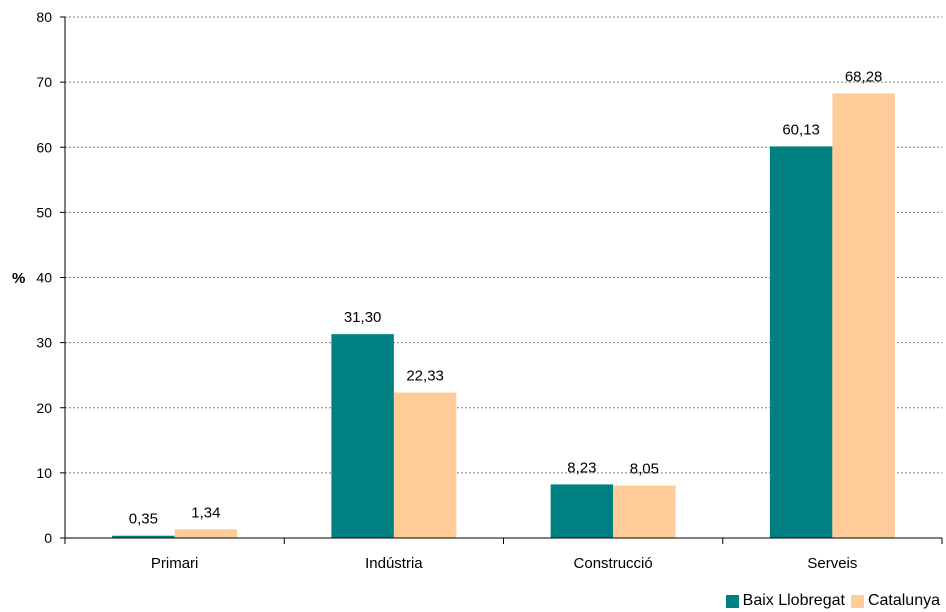 Image resolution: width=946 pixels, height=612 pixels. What do you see at coordinates (44, 147) in the screenshot?
I see `y-tick-label: 60` at bounding box center [44, 147].